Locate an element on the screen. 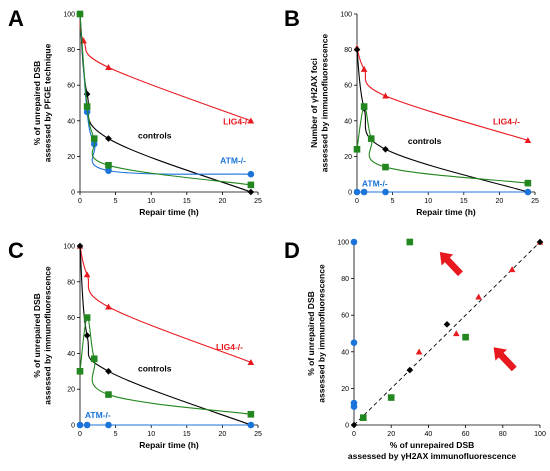 The width and height of the screenshot is (550, 471). y-axis-label-line: % of unrepaired DSB is located at coordinates (37, 335).